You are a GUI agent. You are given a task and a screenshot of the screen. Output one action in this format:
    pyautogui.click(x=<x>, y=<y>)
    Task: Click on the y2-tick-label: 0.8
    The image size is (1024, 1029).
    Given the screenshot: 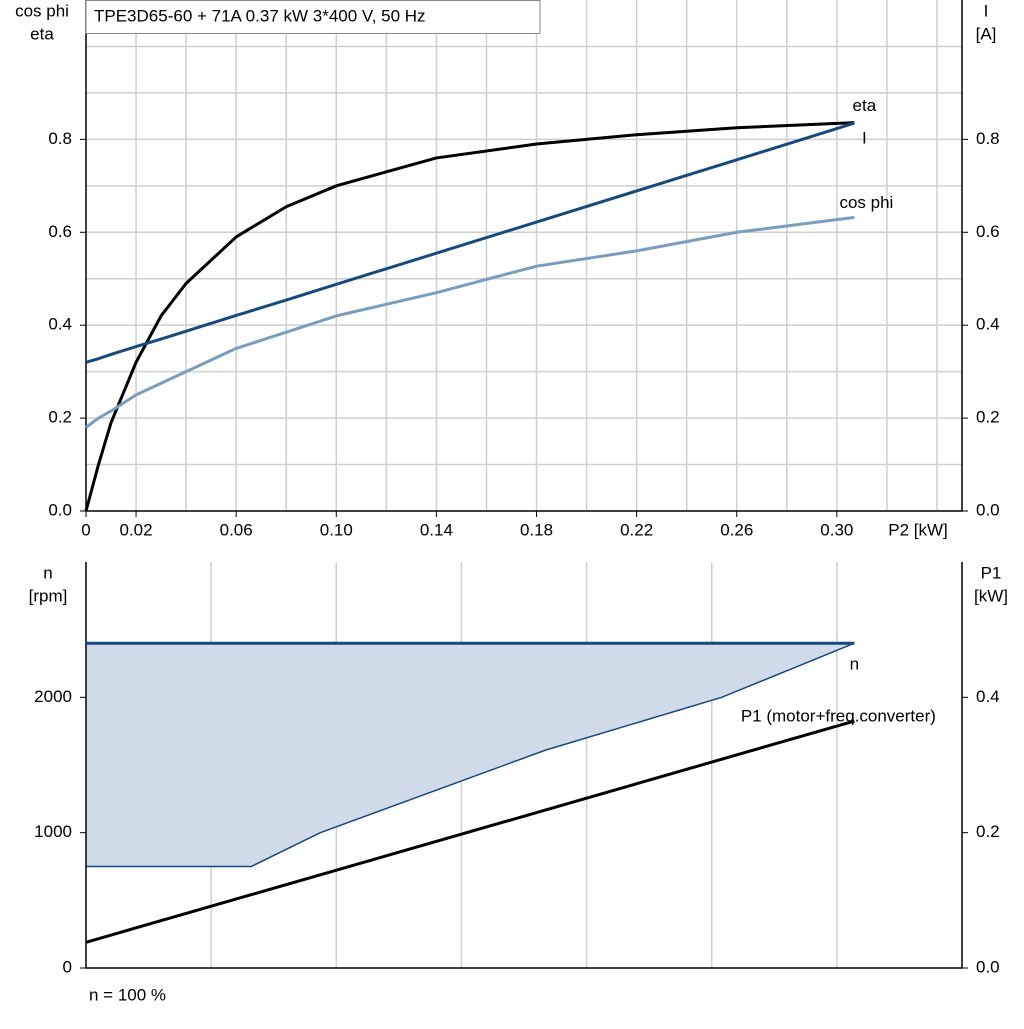 What is the action you would take?
    pyautogui.click(x=988, y=138)
    